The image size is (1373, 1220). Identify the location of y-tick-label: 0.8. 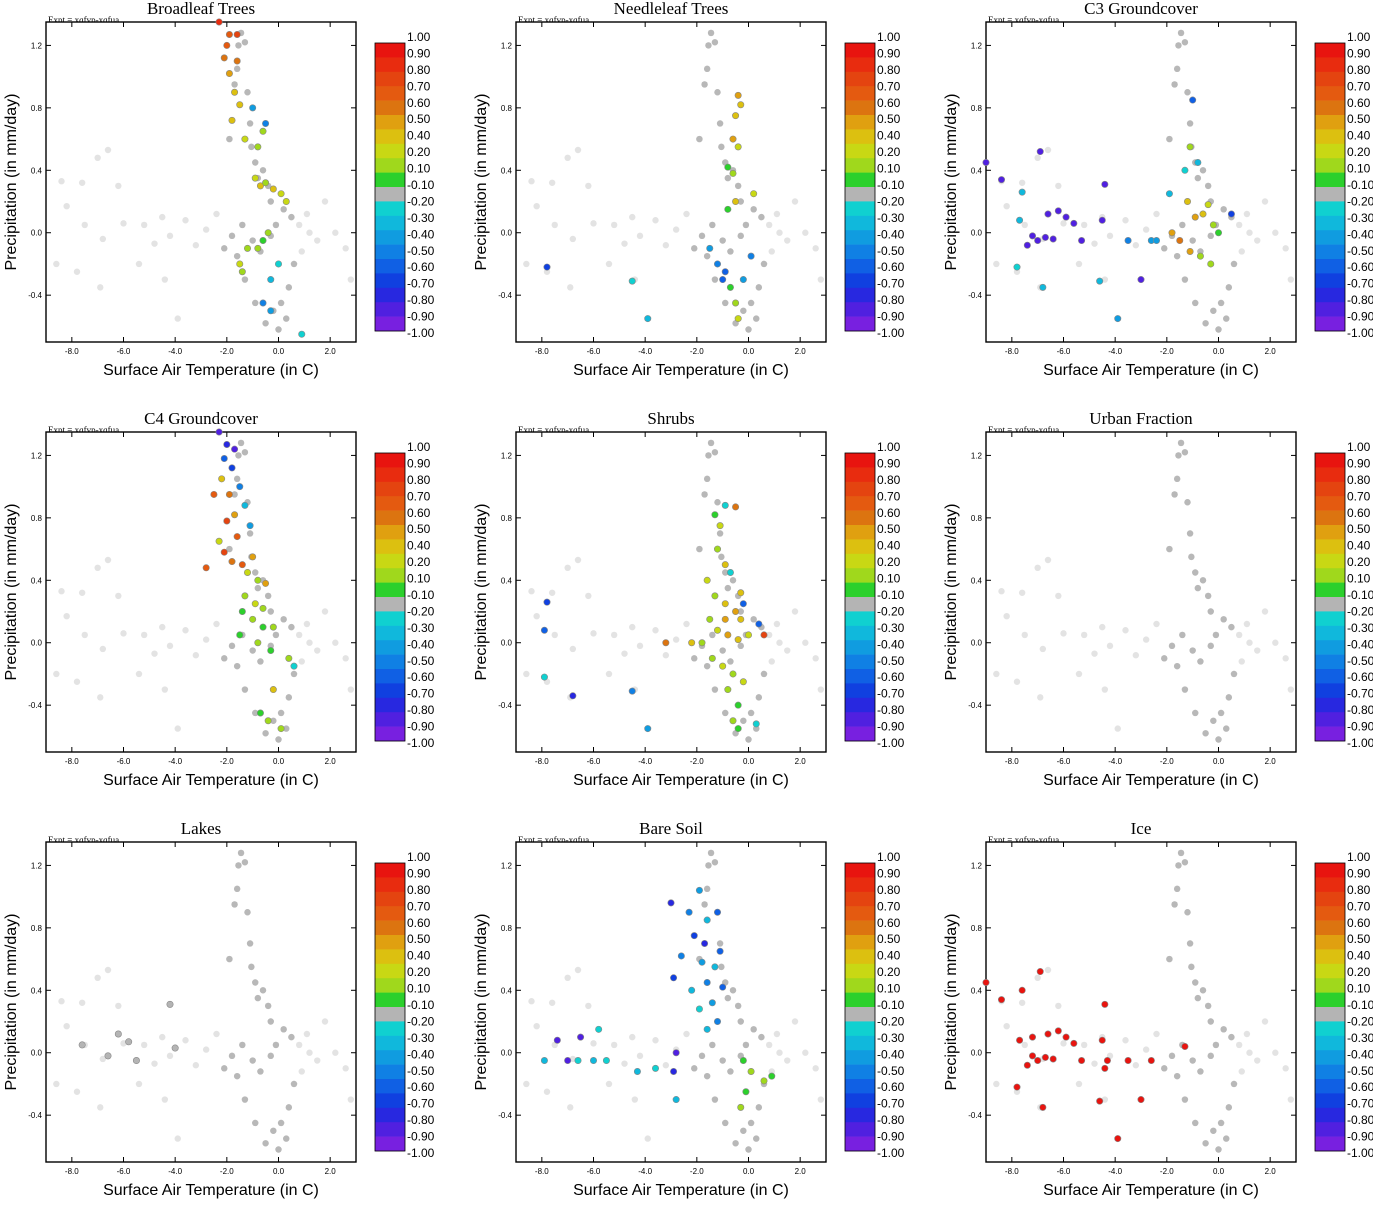
(977, 518).